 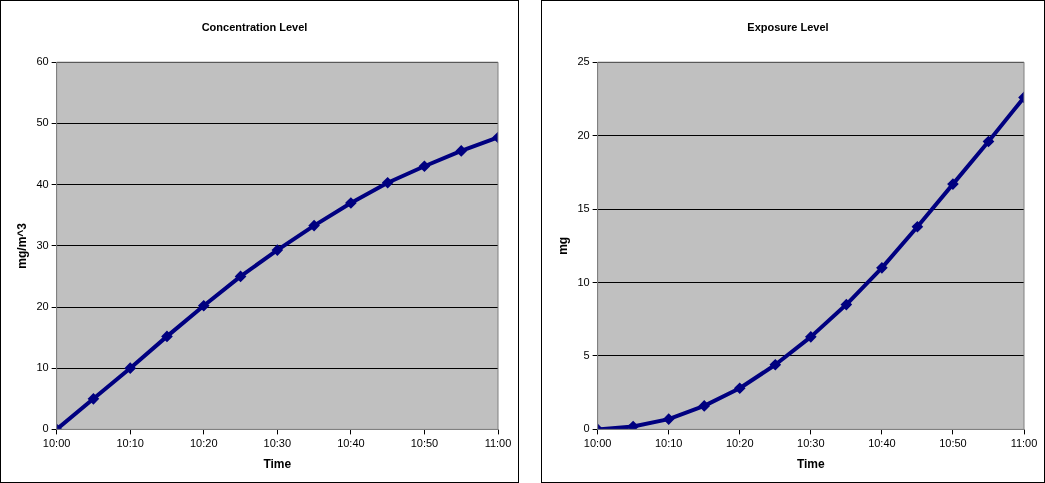 I want to click on y-tick-label: 25, so click(x=583, y=61).